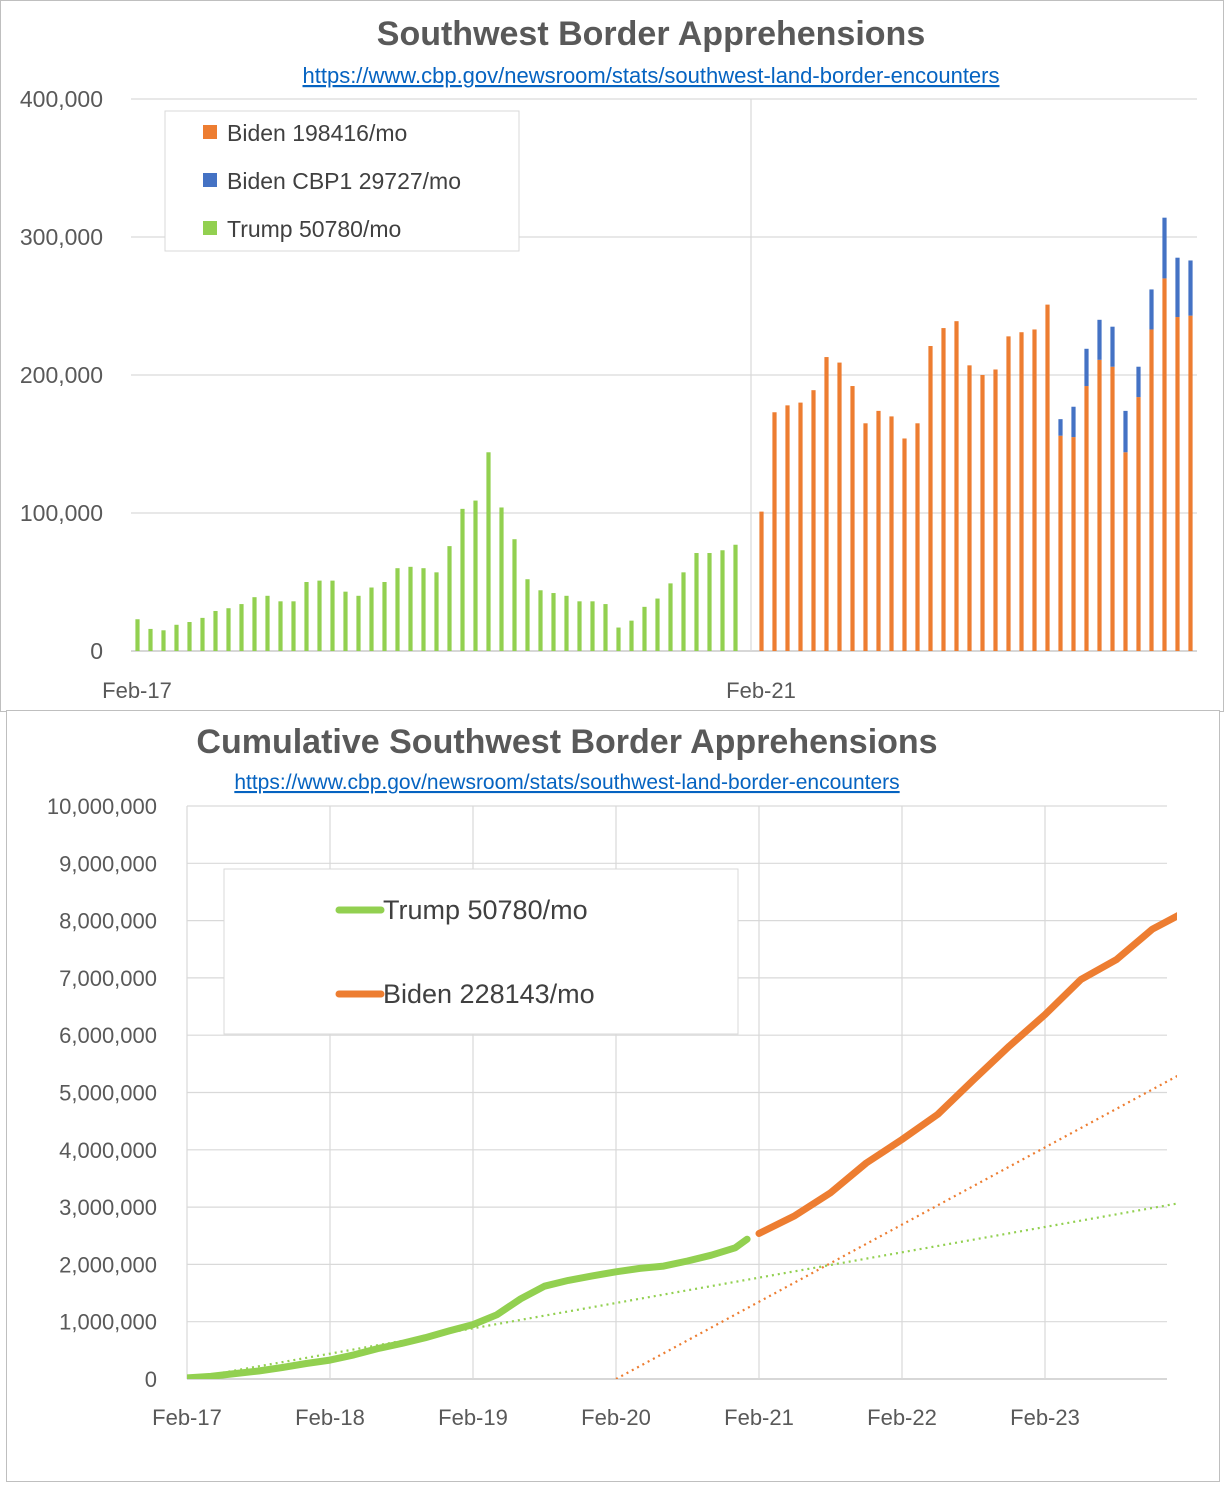 This screenshot has width=1224, height=1485. What do you see at coordinates (108, 1093) in the screenshot?
I see `chart2-ytick-label: 5,000,000` at bounding box center [108, 1093].